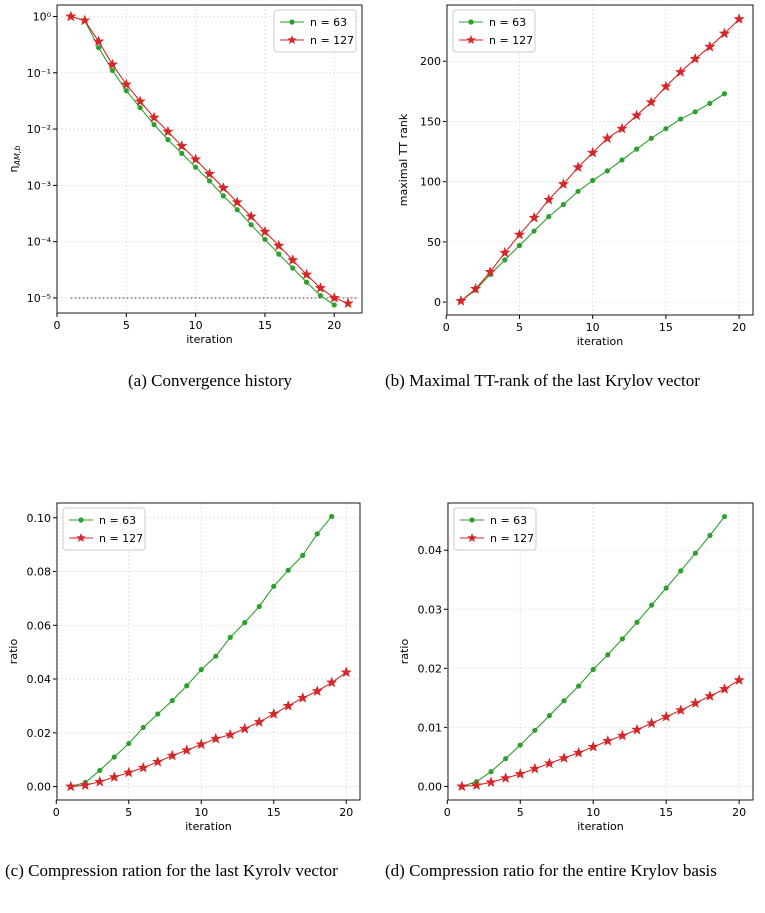 Image resolution: width=765 pixels, height=913 pixels. What do you see at coordinates (511, 40) in the screenshot?
I see `legend-label: n = 127` at bounding box center [511, 40].